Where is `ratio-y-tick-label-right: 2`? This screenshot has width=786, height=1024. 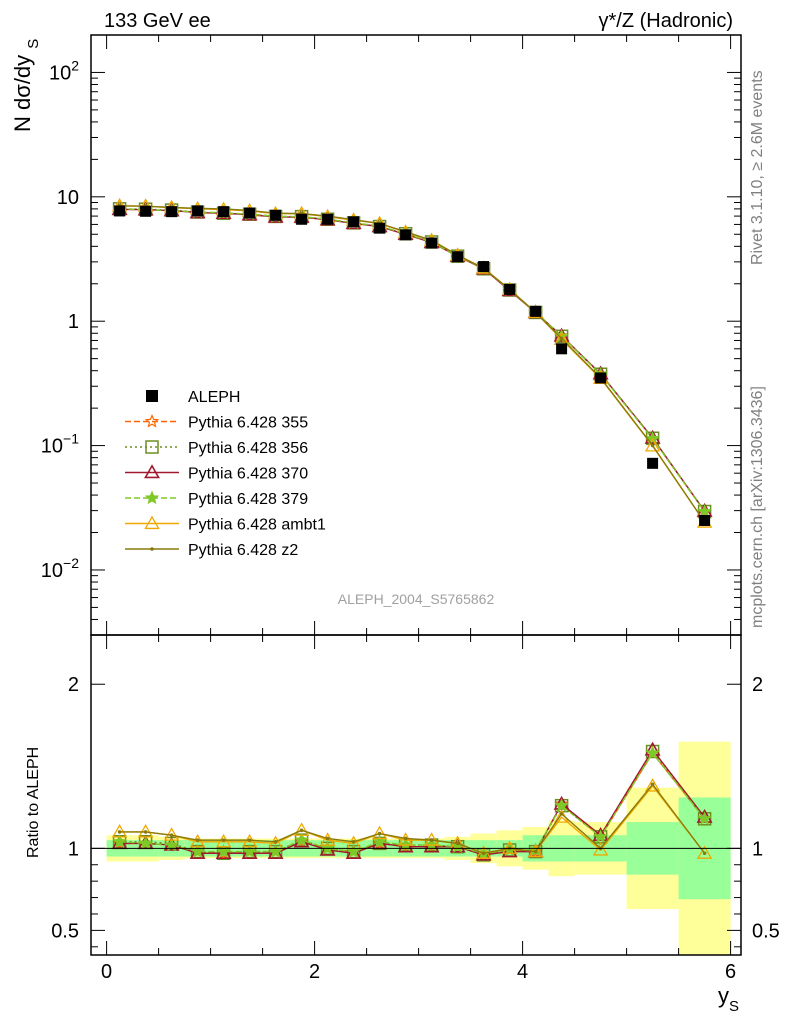 ratio-y-tick-label-right: 2 is located at coordinates (757, 685).